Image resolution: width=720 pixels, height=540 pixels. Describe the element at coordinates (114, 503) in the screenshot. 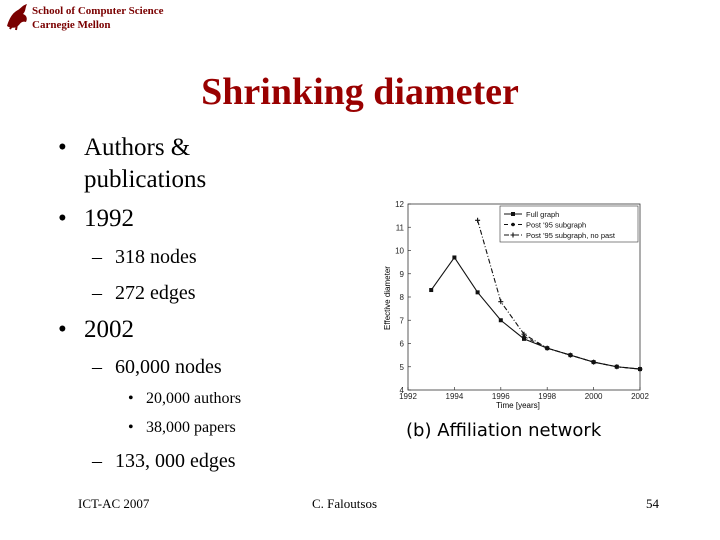

I see `footer-course: ICT-AC 2007` at that location.